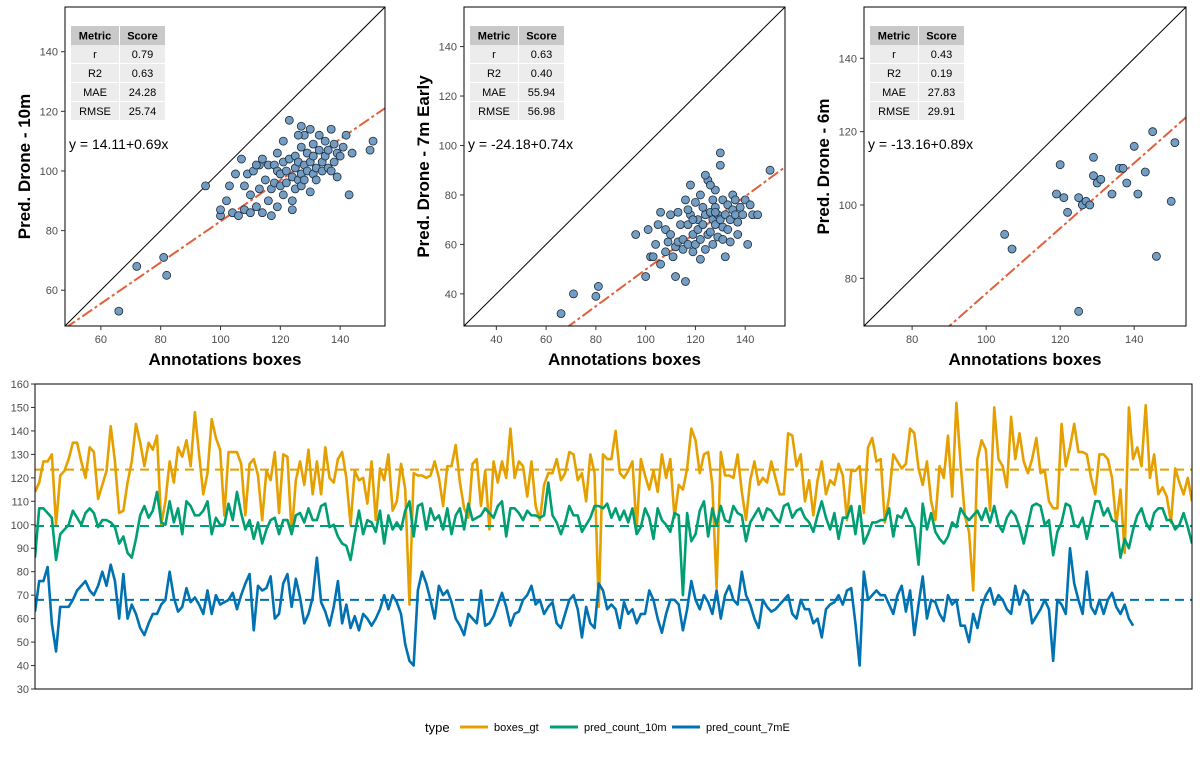 This screenshot has width=1200, height=757. I want to click on identity-line, so click(1025, 166).